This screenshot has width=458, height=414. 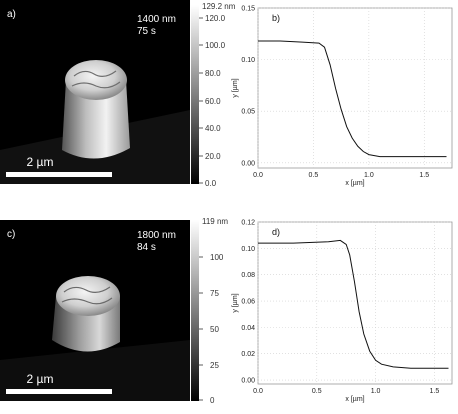 I want to click on colorbar-c: 119 nm 100 75 50 25 0, so click(x=209, y=311).